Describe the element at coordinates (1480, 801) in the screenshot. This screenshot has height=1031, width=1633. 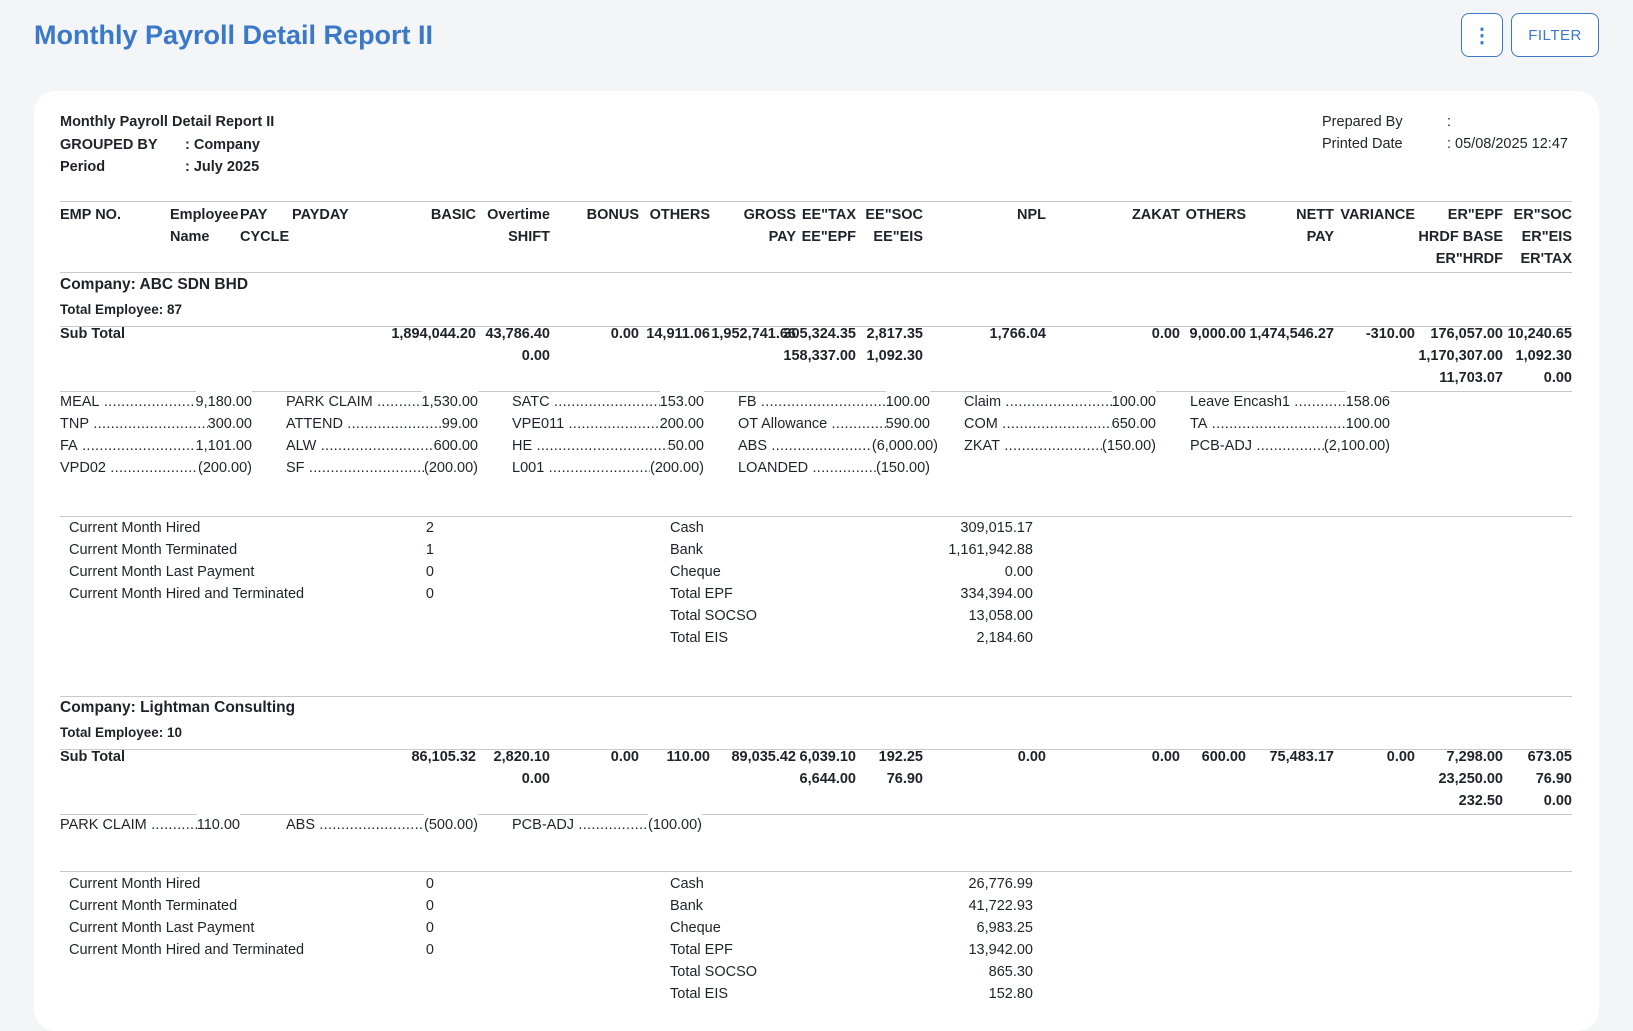
I see `subtotal-er-hrdf: 232.50` at that location.